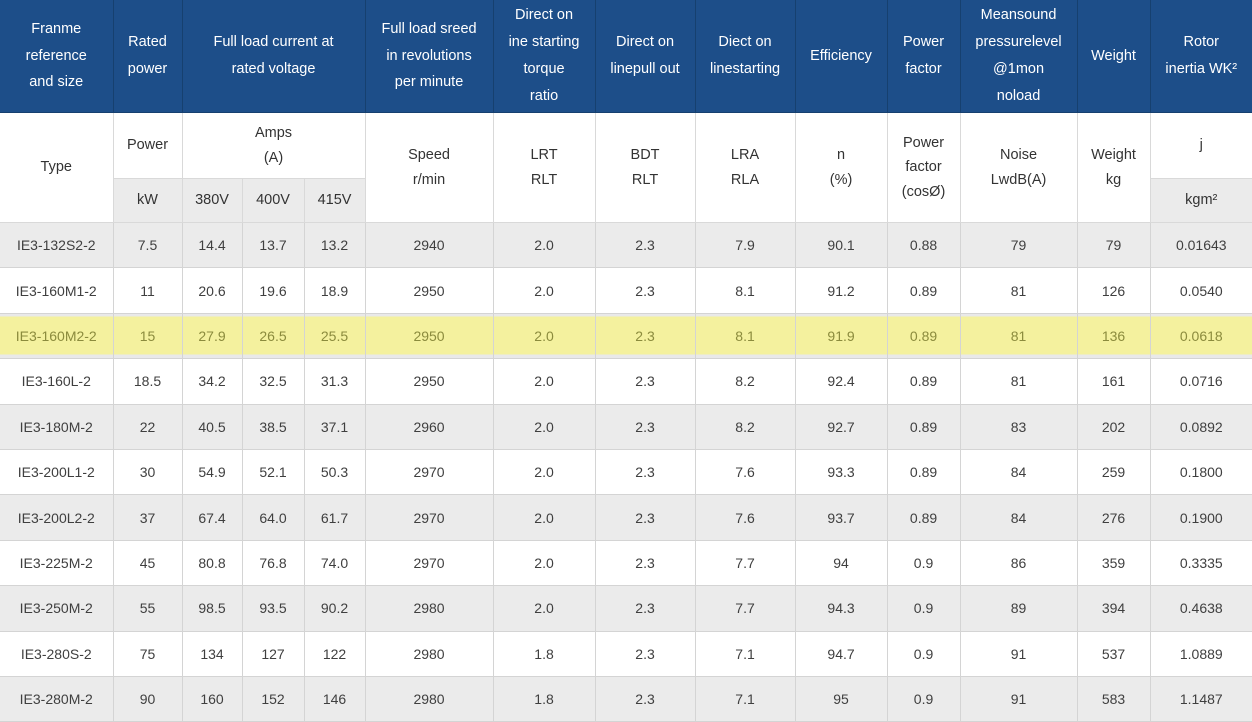  What do you see at coordinates (1018, 608) in the screenshot?
I see `cell-noise-lwdba: 89` at bounding box center [1018, 608].